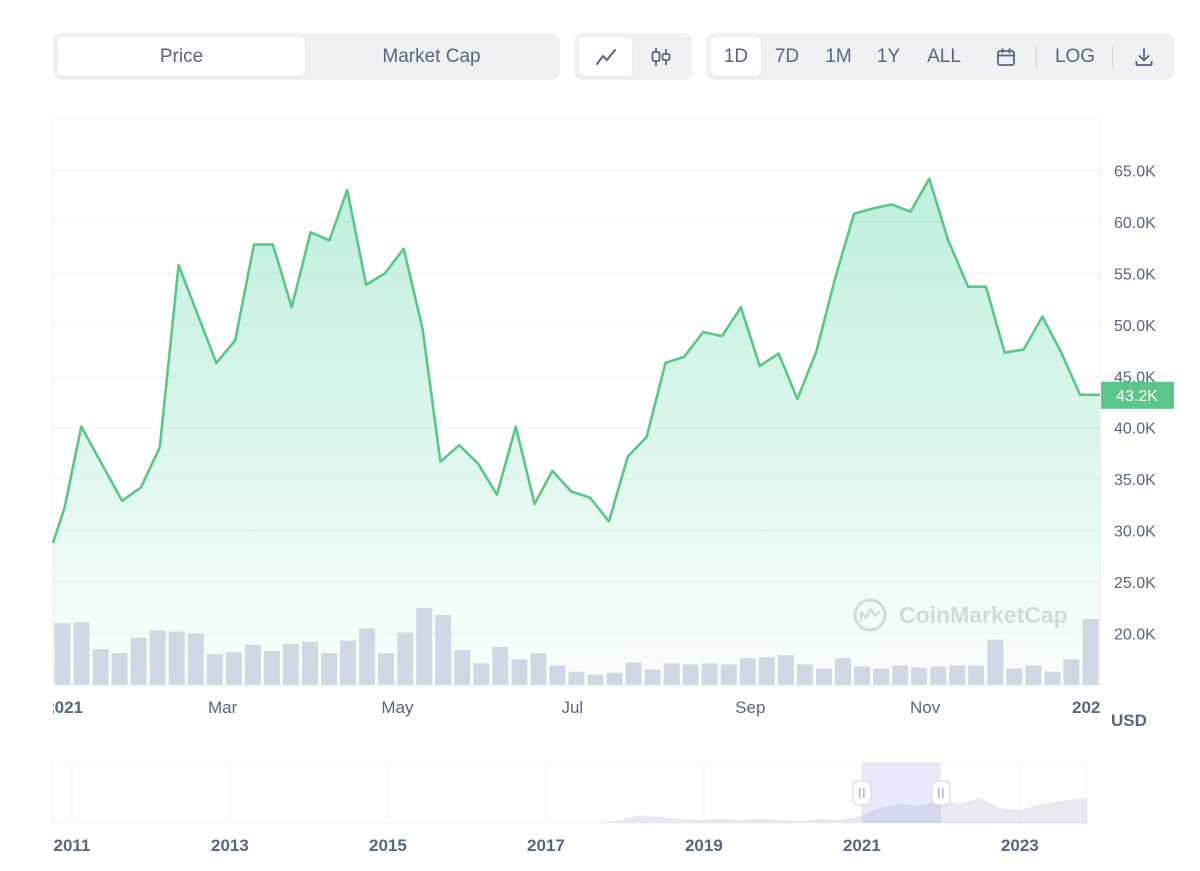 The image size is (1200, 871). I want to click on navigator-tick-label: 2015, so click(388, 845).